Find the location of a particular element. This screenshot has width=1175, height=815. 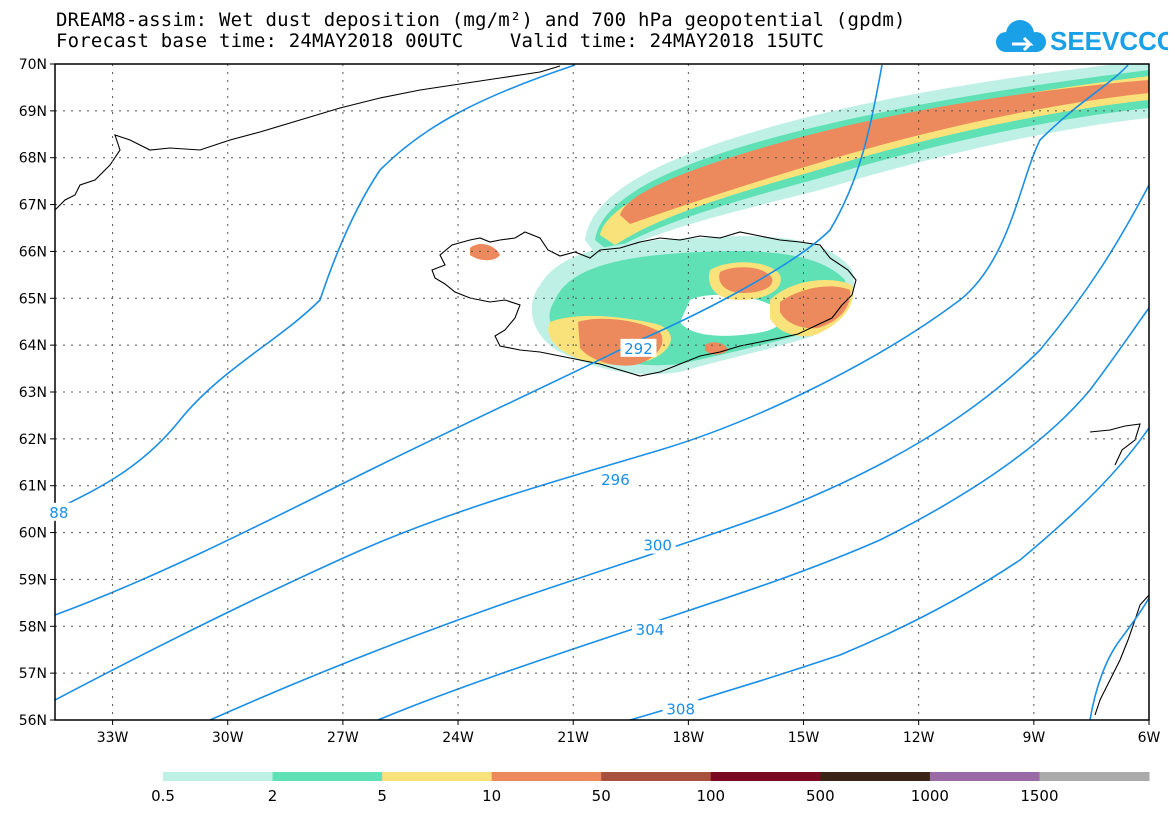

contour-label: 292 is located at coordinates (638, 349).